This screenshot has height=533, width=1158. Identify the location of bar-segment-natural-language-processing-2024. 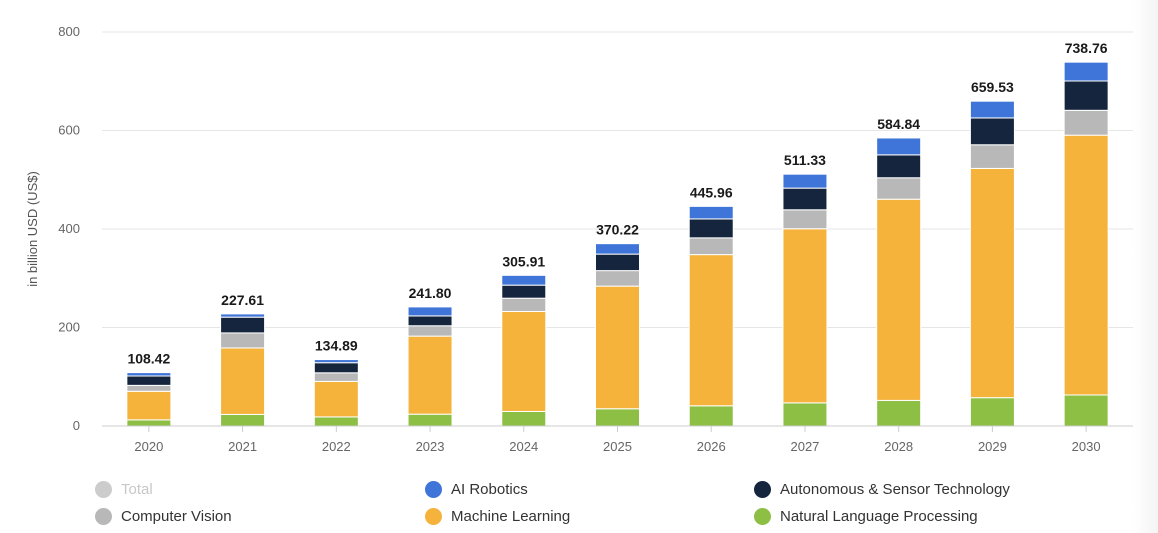
(524, 418).